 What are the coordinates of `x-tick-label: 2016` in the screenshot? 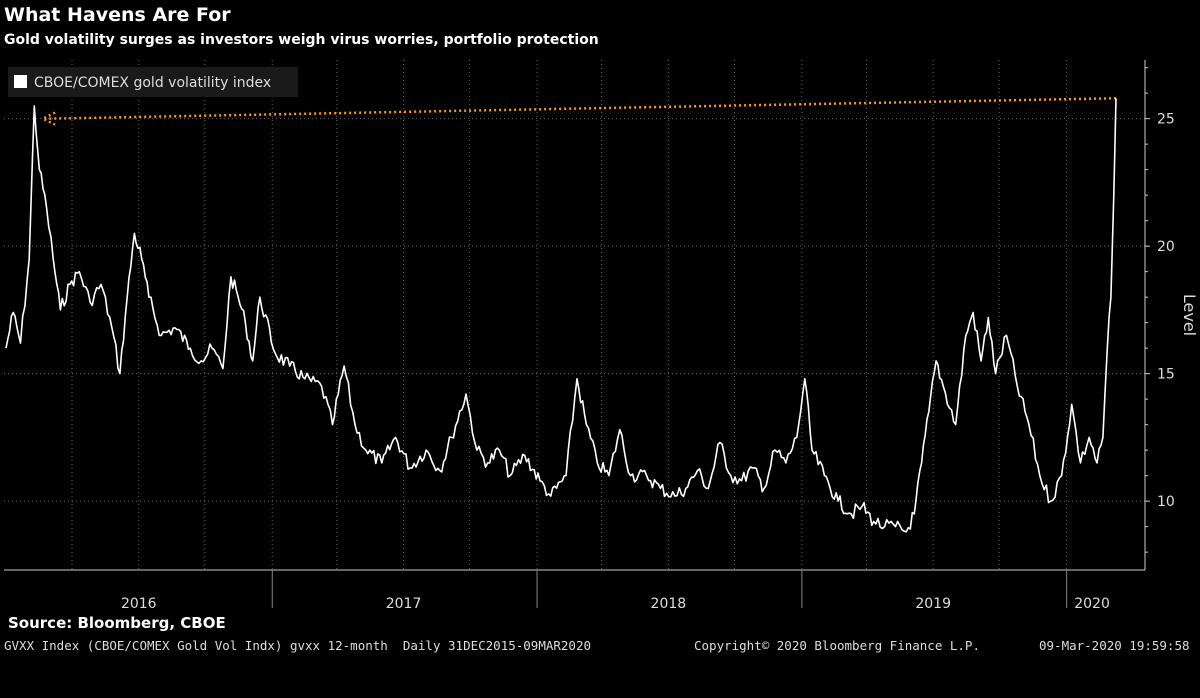 It's located at (139, 604).